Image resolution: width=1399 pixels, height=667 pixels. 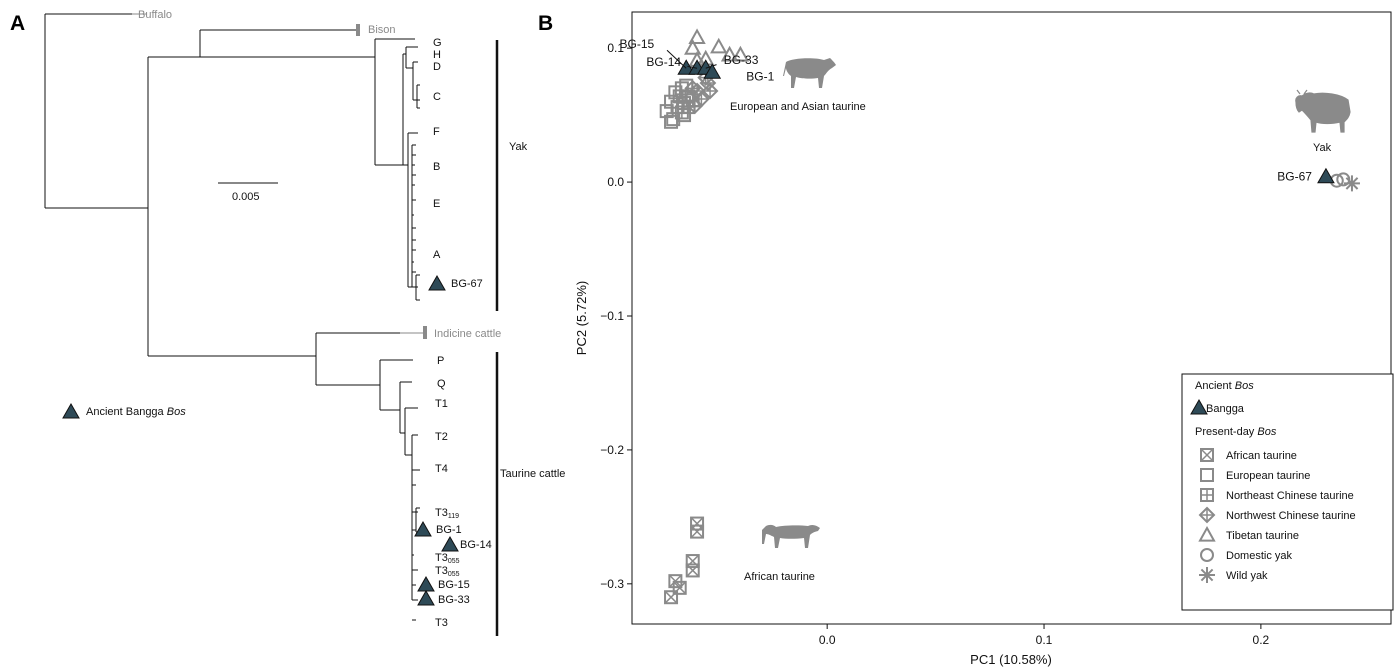 What do you see at coordinates (779, 577) in the screenshot?
I see `annotation-african: African taurine` at bounding box center [779, 577].